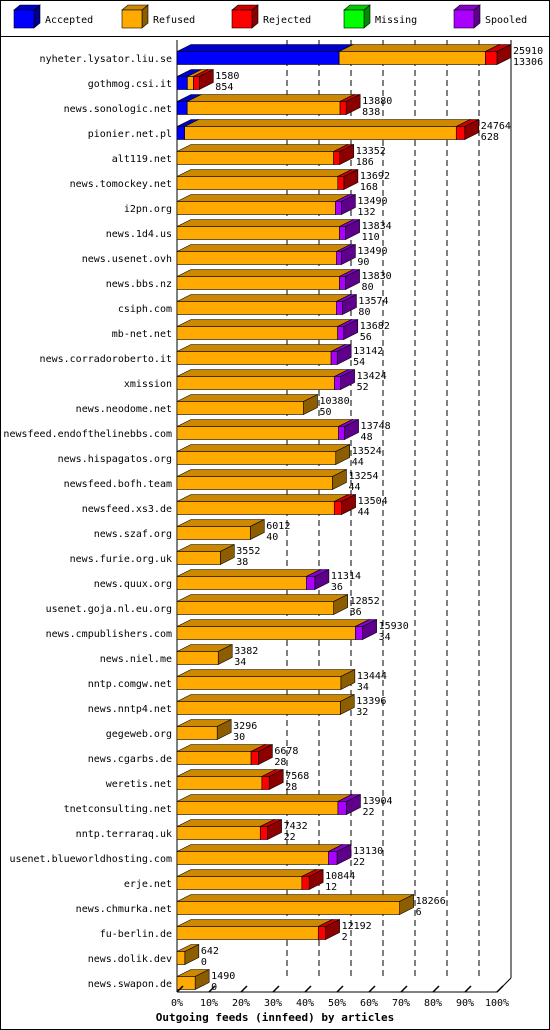 The height and width of the screenshot is (1030, 550). What do you see at coordinates (139, 284) in the screenshot?
I see `category-label: news.bbs.nz` at bounding box center [139, 284].